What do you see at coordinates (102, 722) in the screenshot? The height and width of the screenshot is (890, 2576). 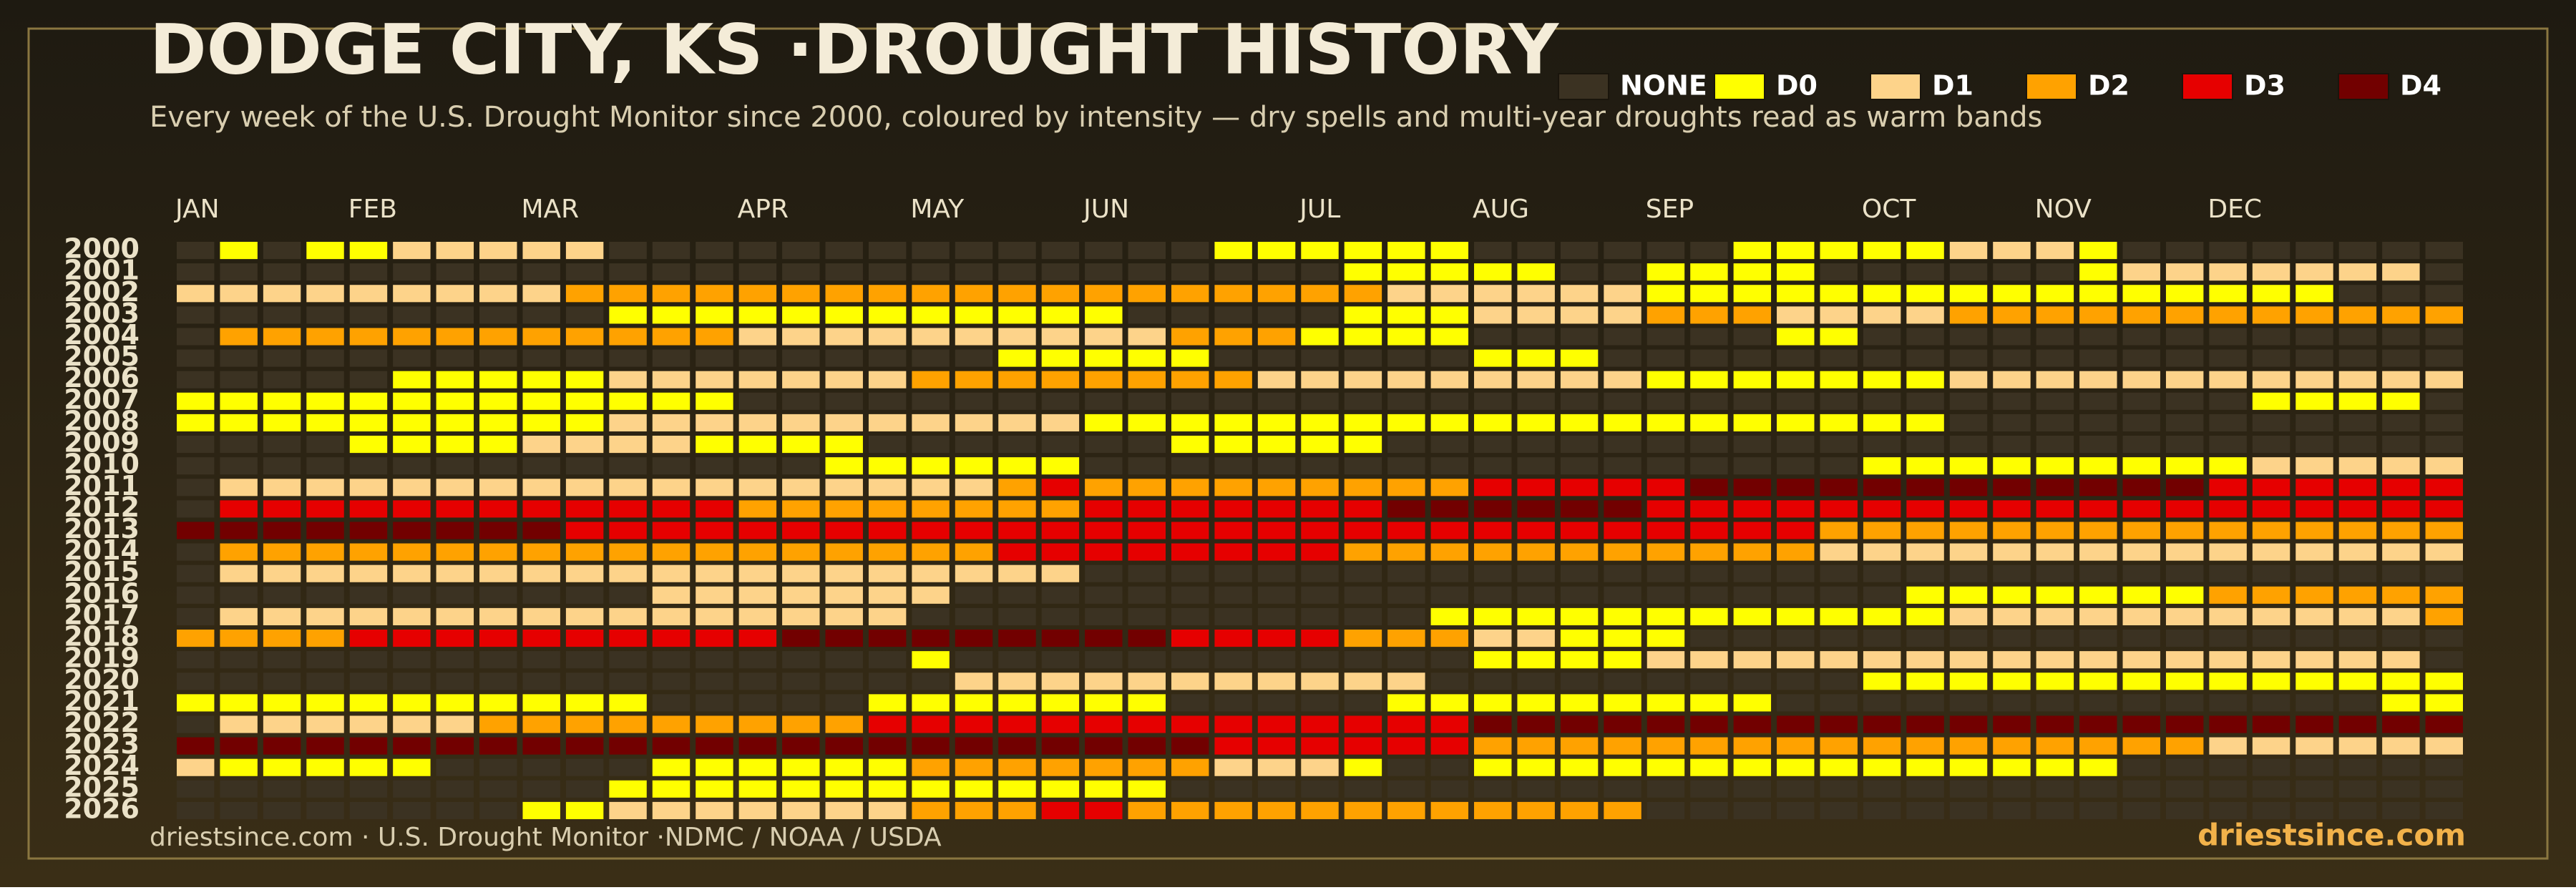 I see `y-tick-label: 2022` at bounding box center [102, 722].